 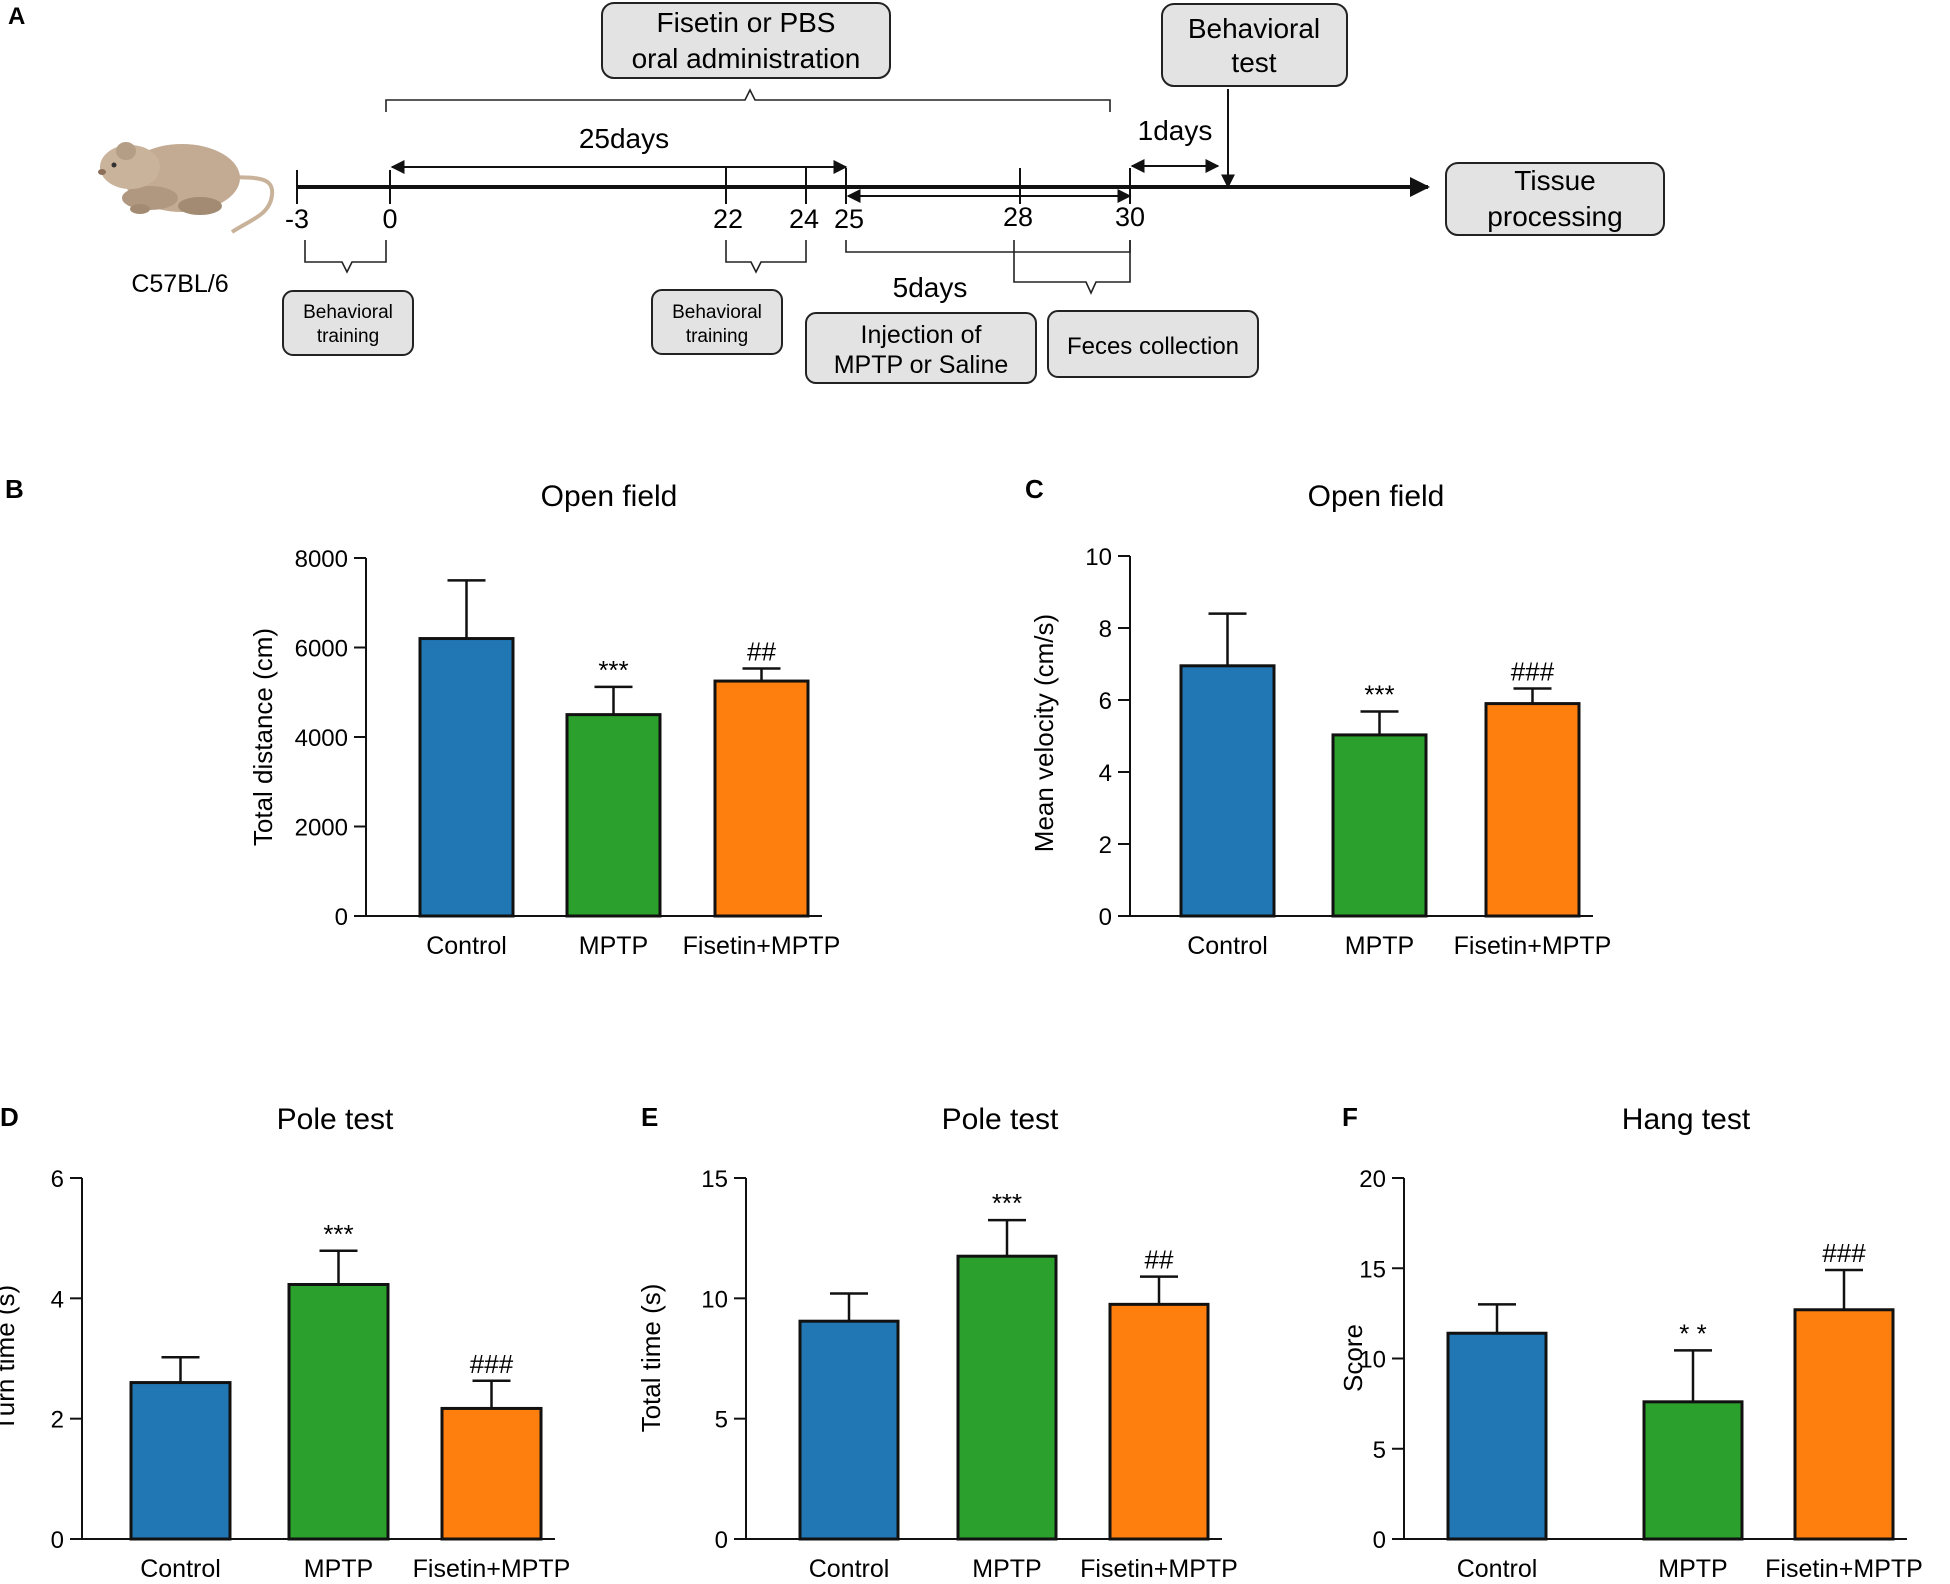 I want to click on timeline-tick-label: 30, so click(x=1130, y=217).